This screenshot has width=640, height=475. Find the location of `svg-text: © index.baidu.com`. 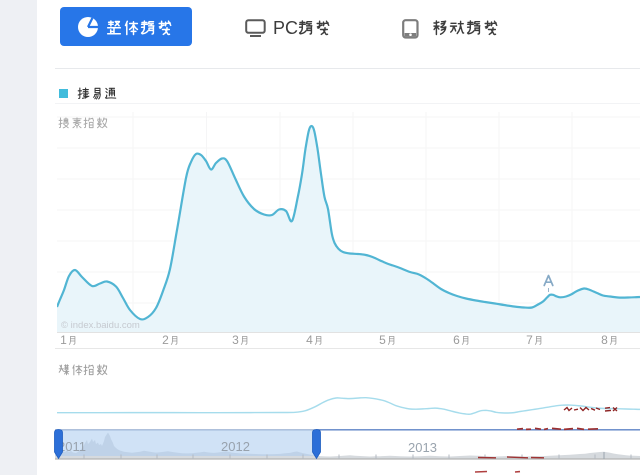

svg-text: © index.baidu.com is located at coordinates (100, 325).